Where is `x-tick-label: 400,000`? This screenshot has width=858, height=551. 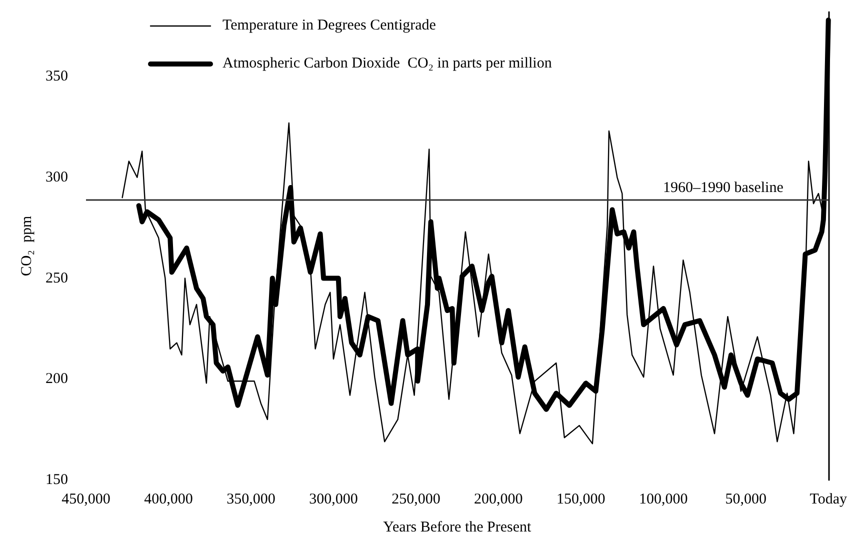
x-tick-label: 400,000 is located at coordinates (168, 500).